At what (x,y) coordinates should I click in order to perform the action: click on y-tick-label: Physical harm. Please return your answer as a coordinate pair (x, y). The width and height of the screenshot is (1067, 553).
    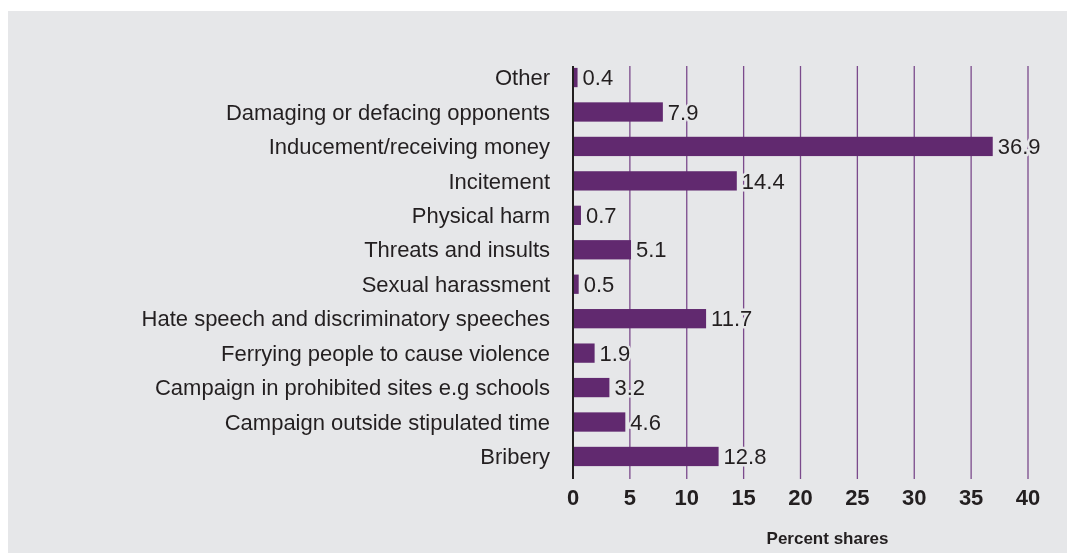
    Looking at the image, I should click on (480, 216).